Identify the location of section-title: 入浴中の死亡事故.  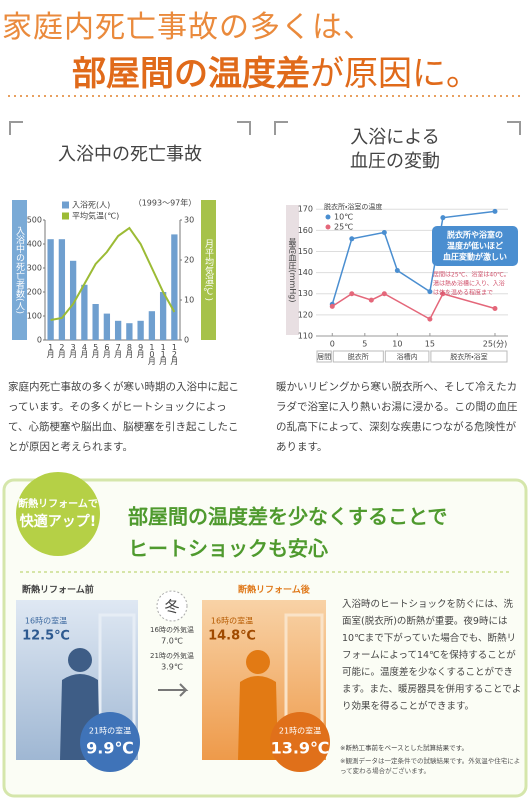
(130, 154).